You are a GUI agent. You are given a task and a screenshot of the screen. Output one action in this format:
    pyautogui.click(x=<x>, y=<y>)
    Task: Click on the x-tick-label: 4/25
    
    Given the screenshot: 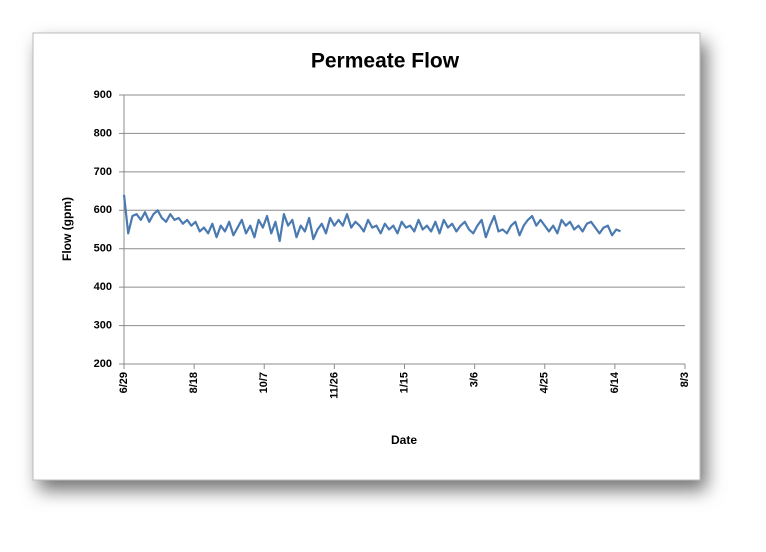 What is the action you would take?
    pyautogui.click(x=545, y=382)
    